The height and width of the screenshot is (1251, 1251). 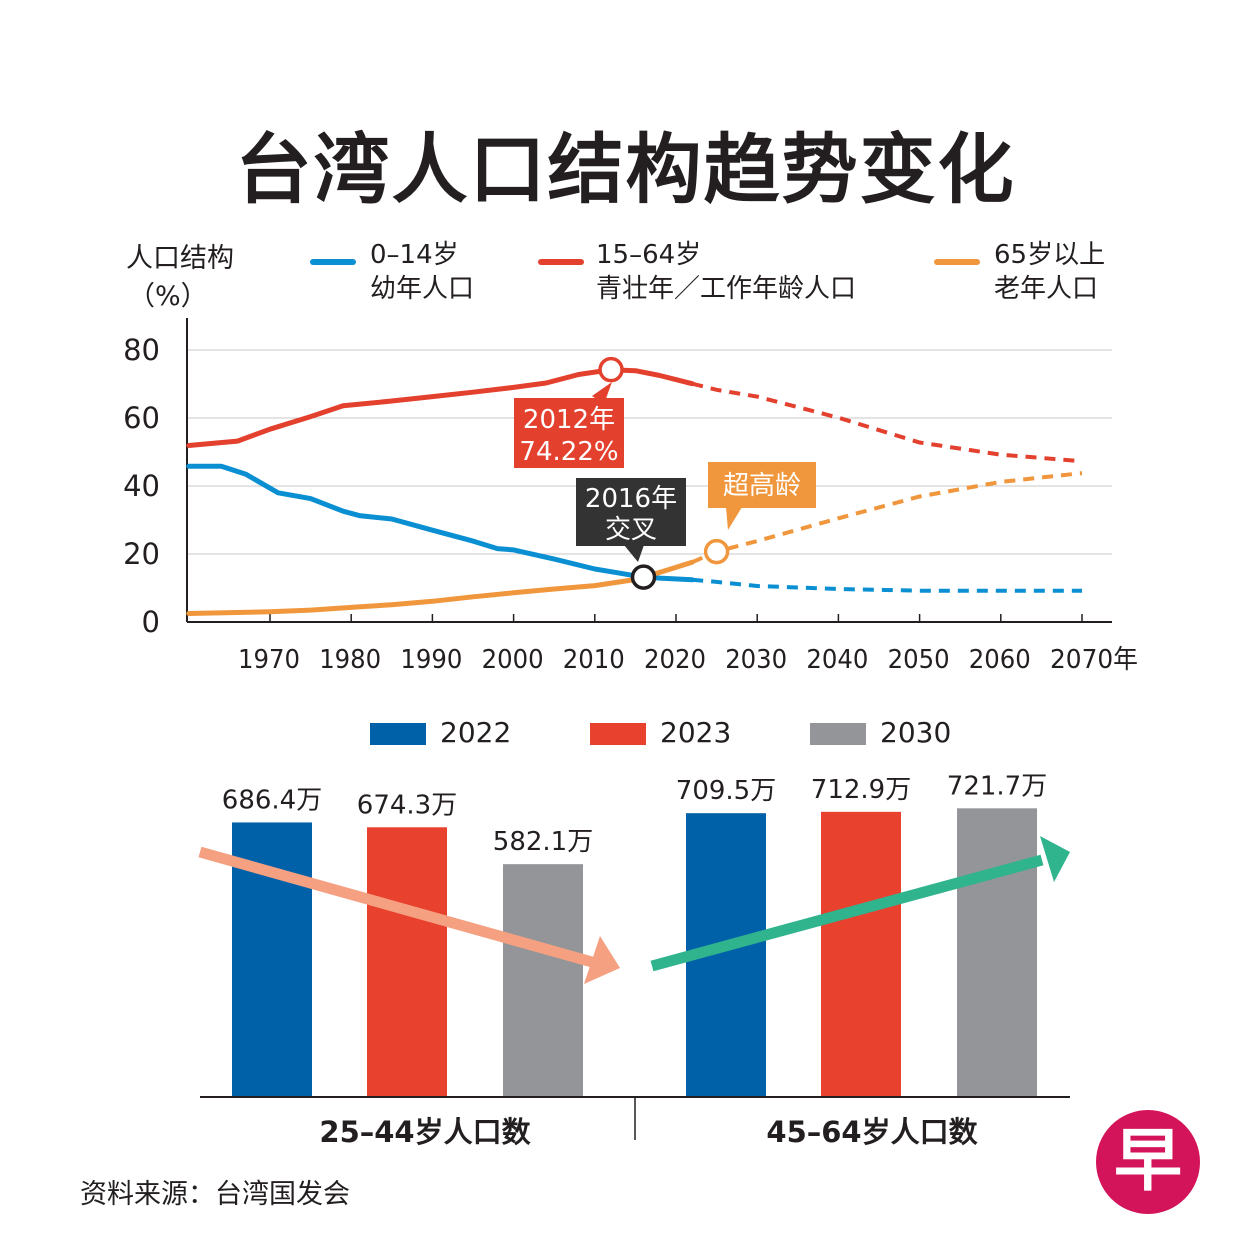 I want to click on annotation-pointer-superaged, so click(x=734, y=518).